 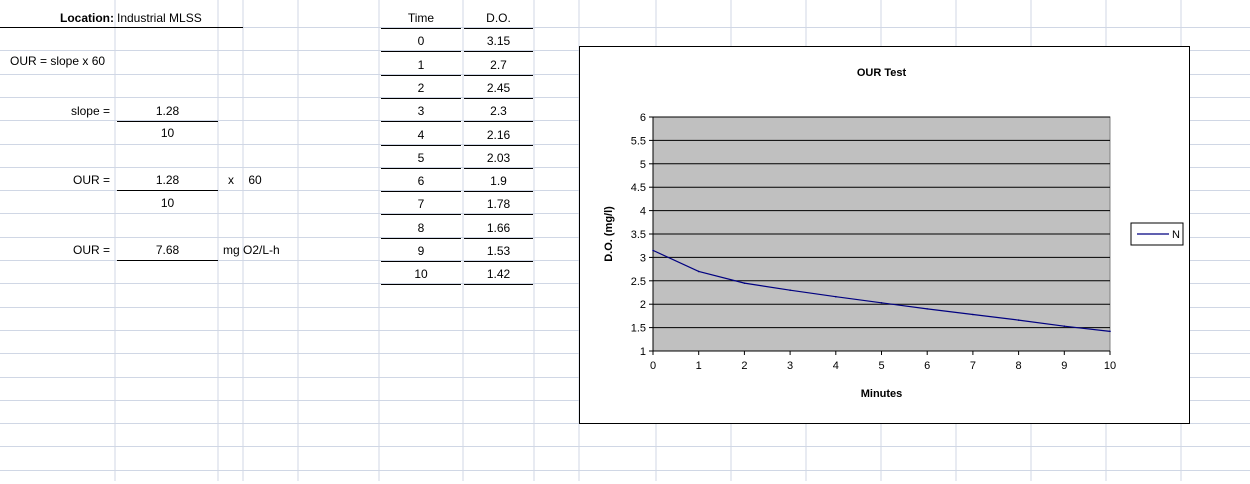 I want to click on x-tick-label: 3, so click(x=790, y=366).